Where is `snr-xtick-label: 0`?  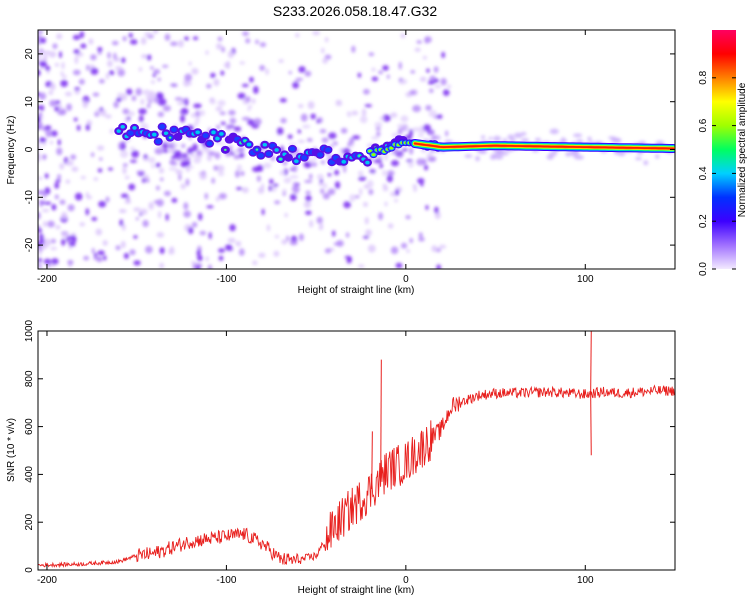
snr-xtick-label: 0 is located at coordinates (406, 580).